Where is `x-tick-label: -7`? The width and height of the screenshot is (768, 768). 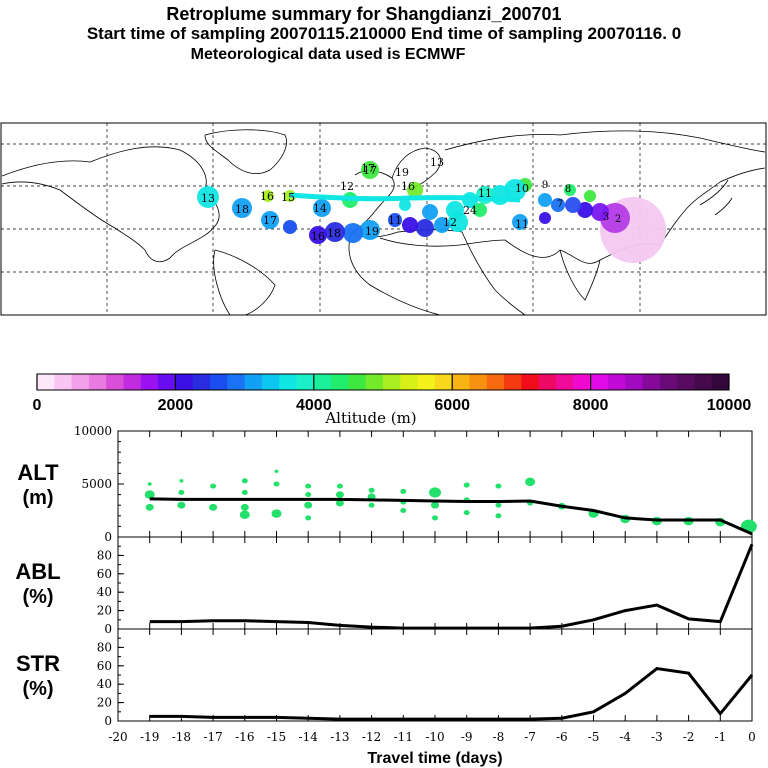
x-tick-label: -7 is located at coordinates (530, 737).